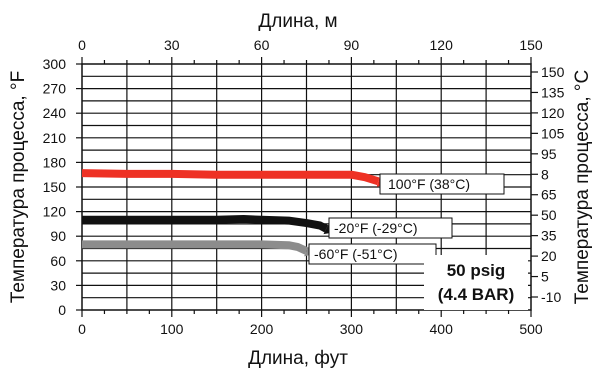 The height and width of the screenshot is (372, 595). What do you see at coordinates (310, 50) in the screenshot?
I see `top-axis: 0 30 60 90 120 150` at bounding box center [310, 50].